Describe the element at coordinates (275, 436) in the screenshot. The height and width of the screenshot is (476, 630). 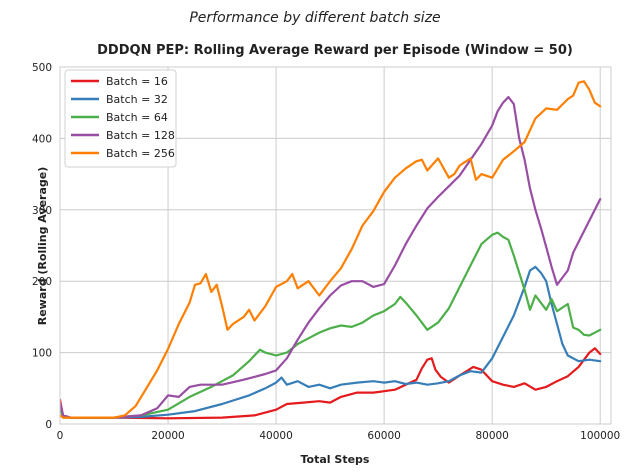
I see `x-tick-label: 40000` at that location.